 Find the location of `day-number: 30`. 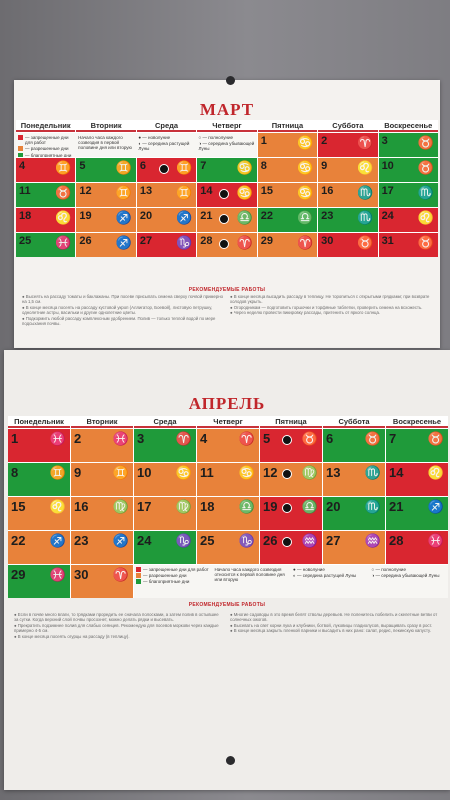

day-number: 30 is located at coordinates (327, 241).